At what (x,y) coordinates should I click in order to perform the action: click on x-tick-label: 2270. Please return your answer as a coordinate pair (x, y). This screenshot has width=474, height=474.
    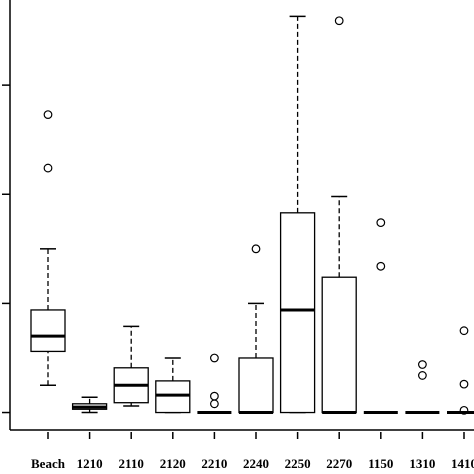
    Looking at the image, I should click on (339, 463).